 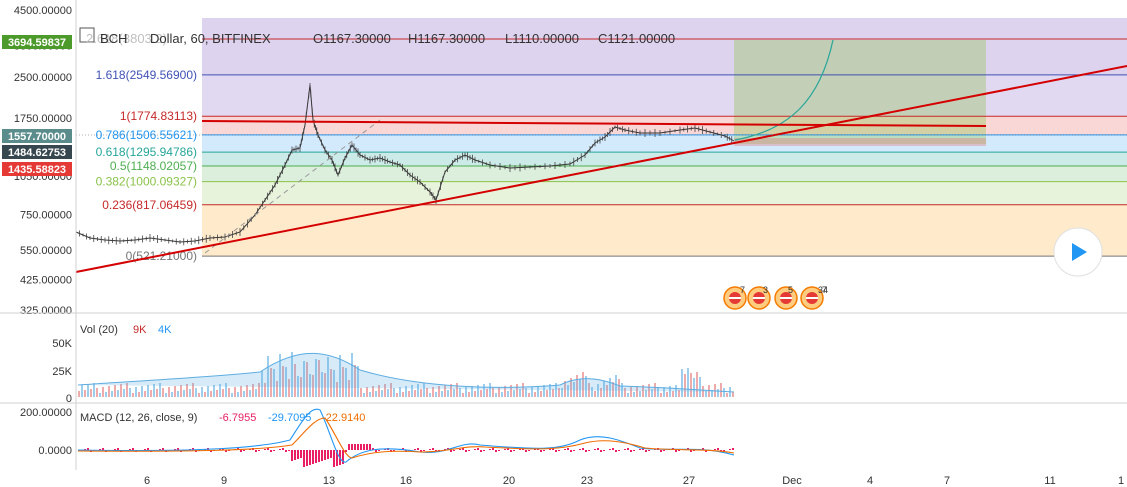 What do you see at coordinates (140, 330) in the screenshot?
I see `volume-value-1: 9K` at bounding box center [140, 330].